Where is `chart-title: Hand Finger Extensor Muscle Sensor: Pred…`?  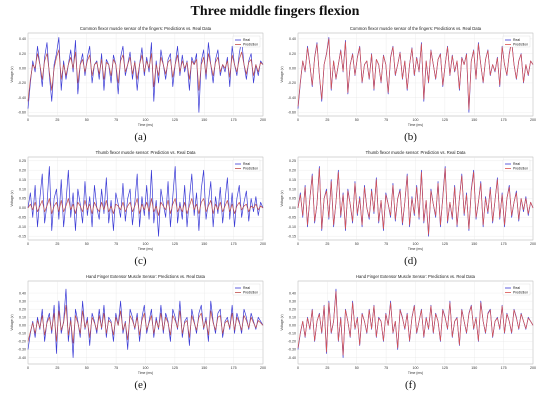 chart-title: Hand Finger Extensor Muscle Sensor: Pred… is located at coordinates (416, 276).